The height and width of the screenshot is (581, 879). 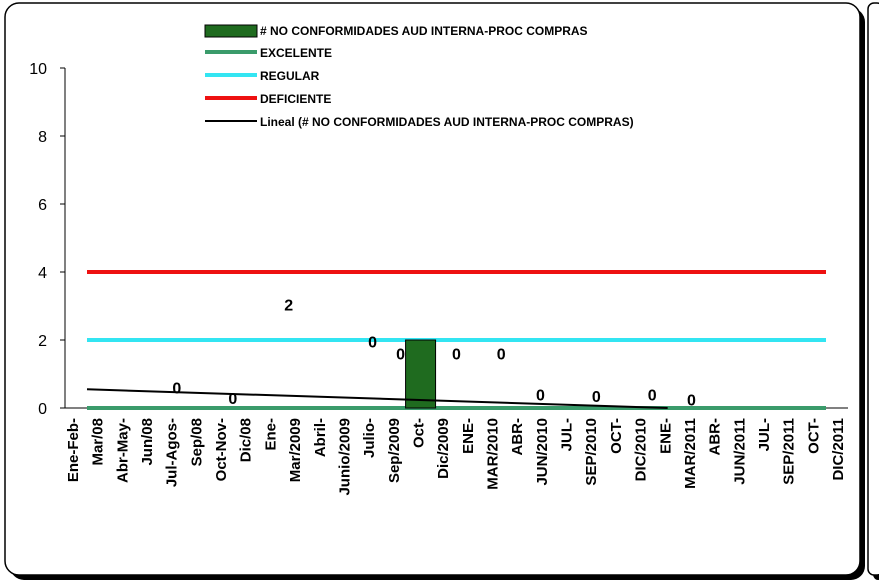 I want to click on bar, so click(x=421, y=374).